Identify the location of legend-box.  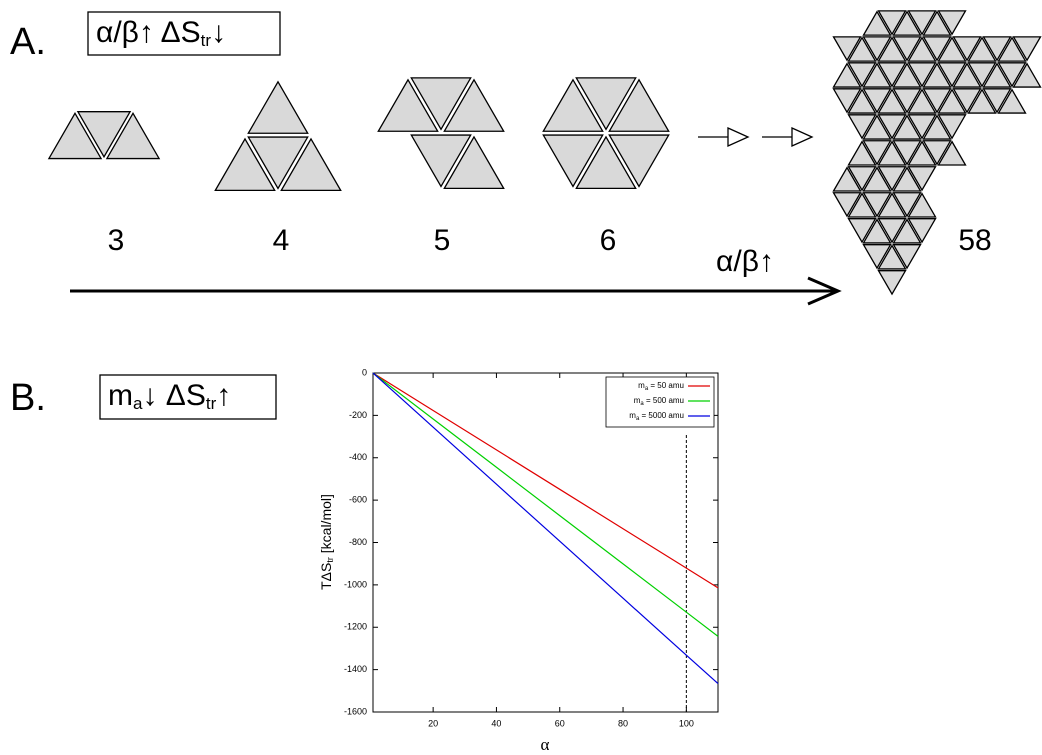
(660, 402).